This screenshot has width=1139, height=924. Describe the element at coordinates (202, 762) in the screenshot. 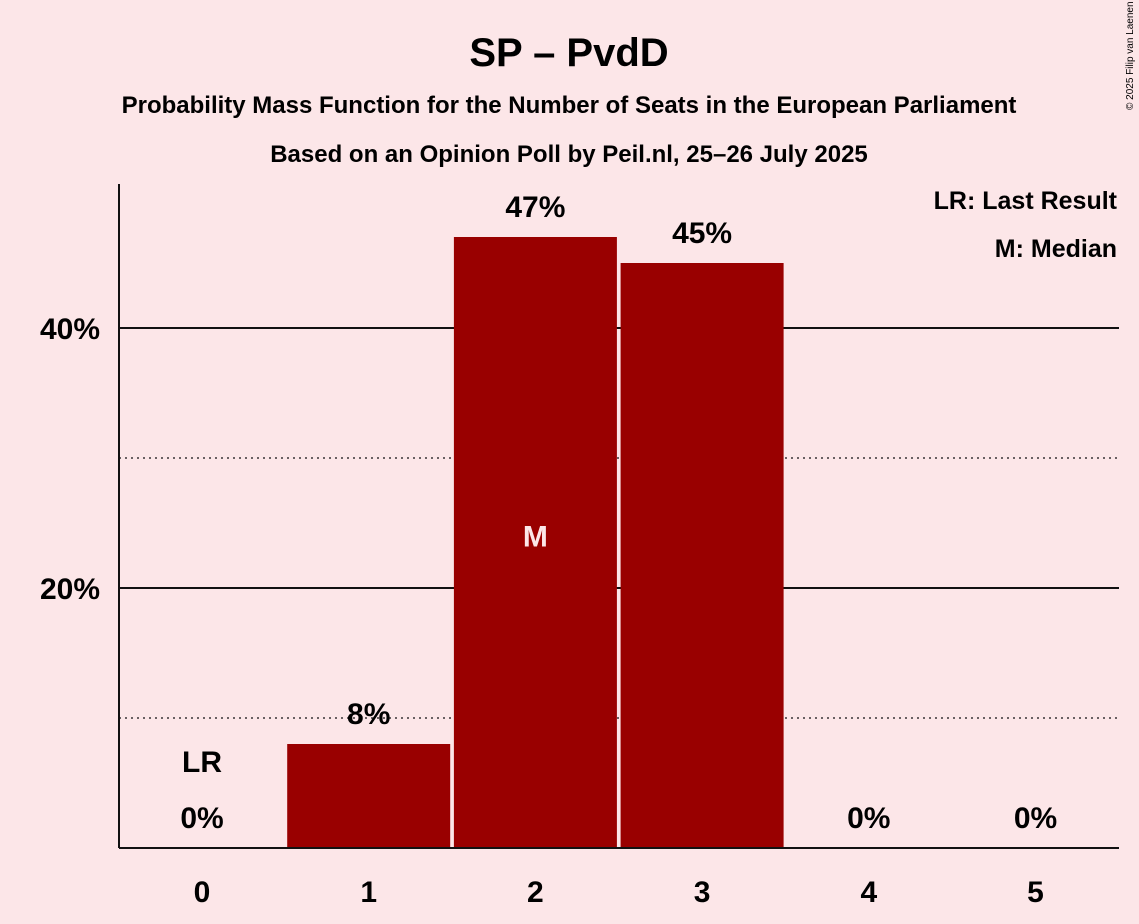

I see `last-result-marker: LR` at that location.